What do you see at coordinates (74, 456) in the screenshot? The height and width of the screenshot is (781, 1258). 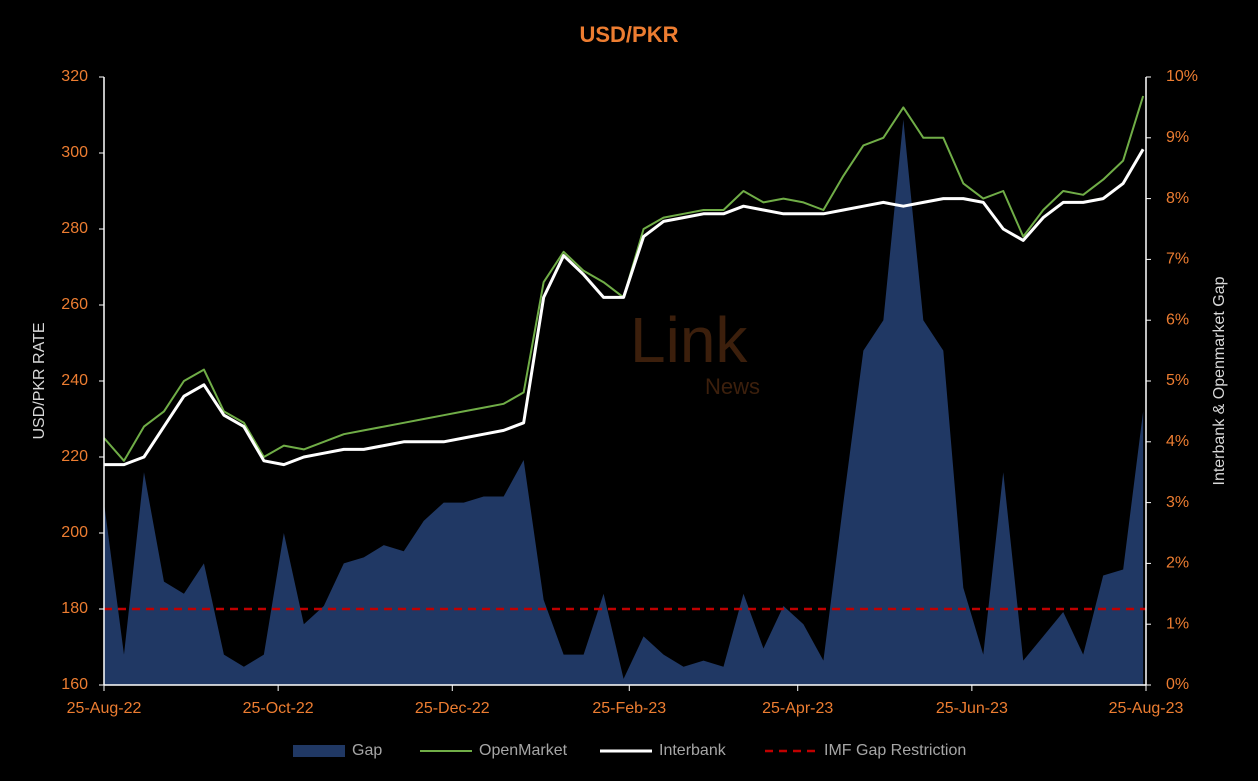 I see `y-tick-label: 220` at bounding box center [74, 456].